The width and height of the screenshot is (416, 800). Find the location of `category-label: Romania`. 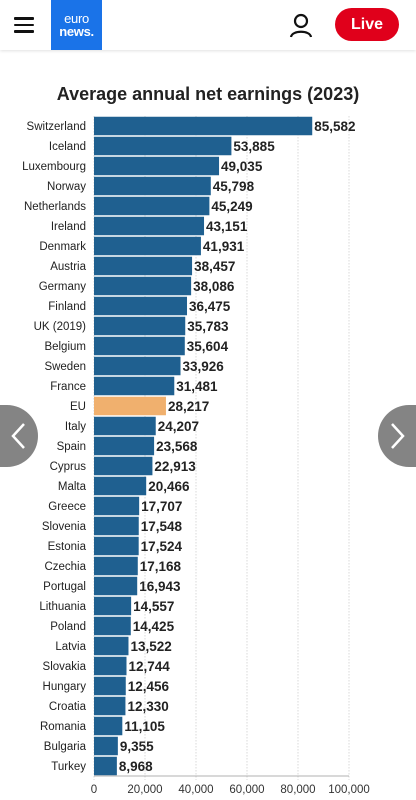

category-label: Romania is located at coordinates (63, 727).